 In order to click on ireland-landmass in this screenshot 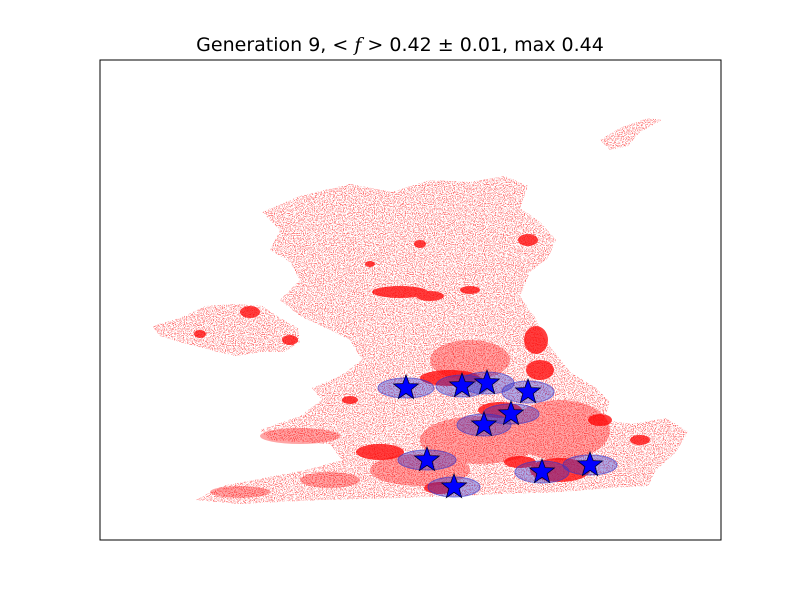, I will do `click(226, 330)`.